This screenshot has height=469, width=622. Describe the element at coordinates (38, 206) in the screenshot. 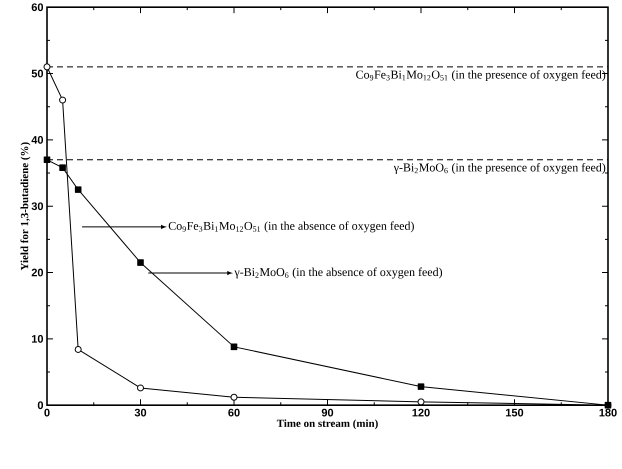

I see `y-tick-label: 30` at that location.